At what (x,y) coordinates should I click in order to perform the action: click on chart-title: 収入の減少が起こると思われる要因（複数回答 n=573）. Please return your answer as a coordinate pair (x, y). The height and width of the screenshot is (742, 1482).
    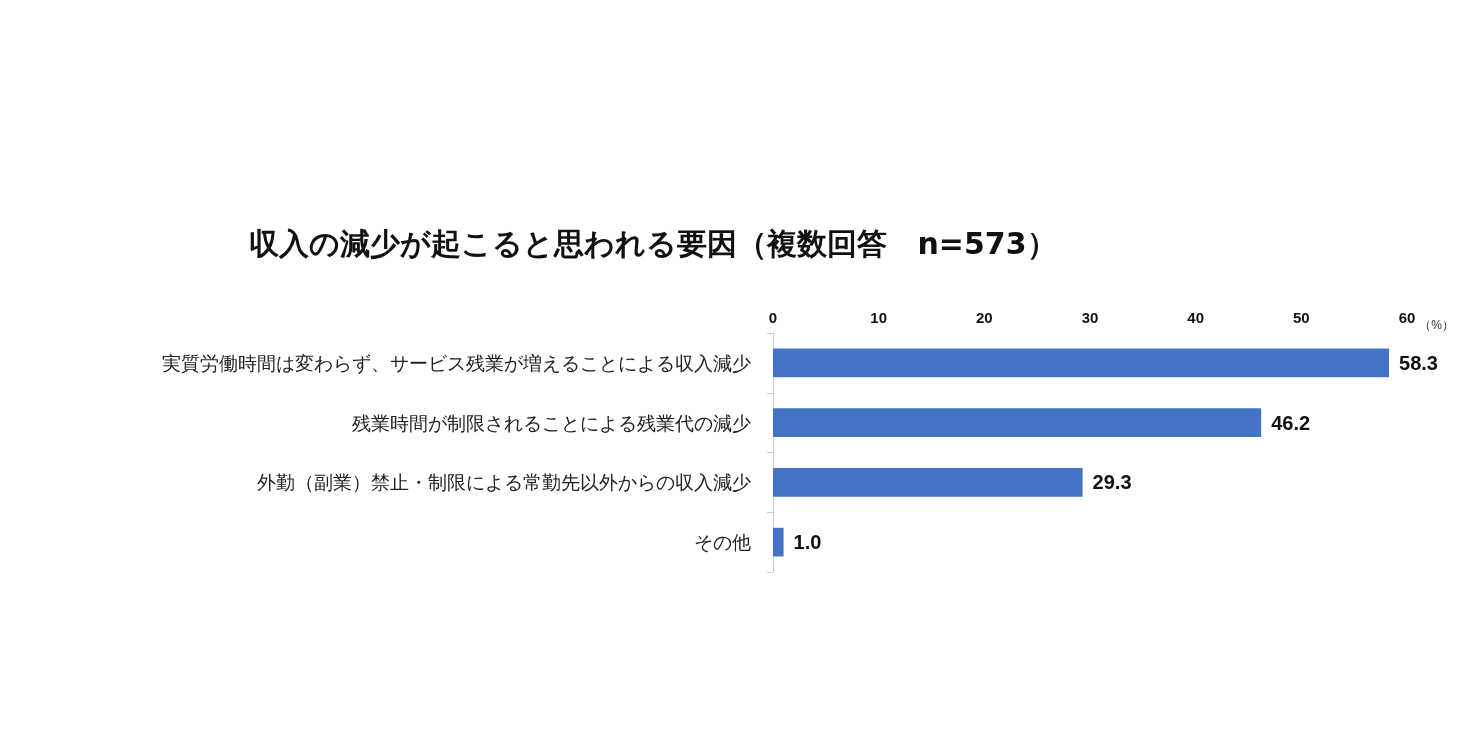
    Looking at the image, I should click on (653, 243).